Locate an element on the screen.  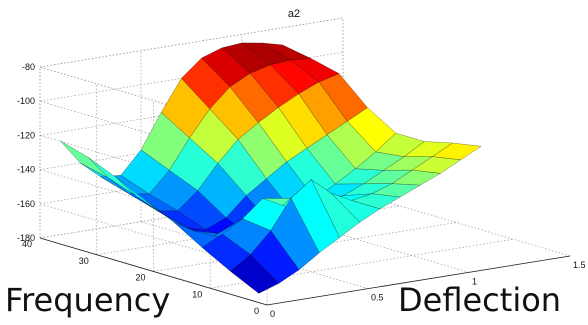
y-axis-line is located at coordinates (153, 271).